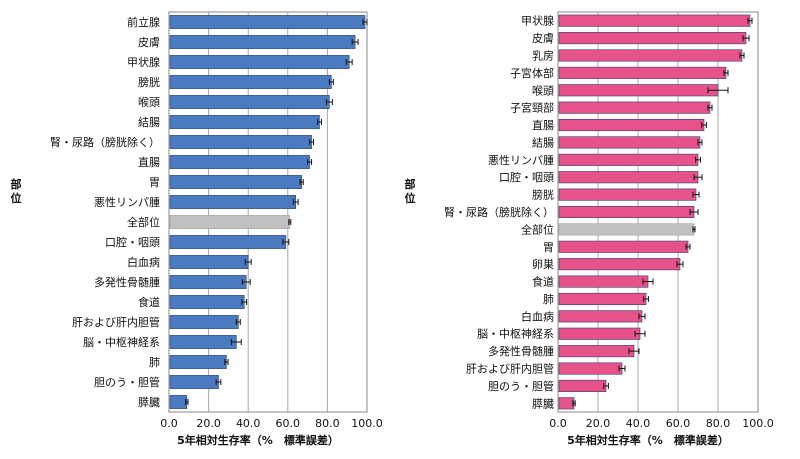 This screenshot has height=459, width=800. What do you see at coordinates (532, 73) in the screenshot?
I see `female-category-label: 子宮体部` at bounding box center [532, 73].